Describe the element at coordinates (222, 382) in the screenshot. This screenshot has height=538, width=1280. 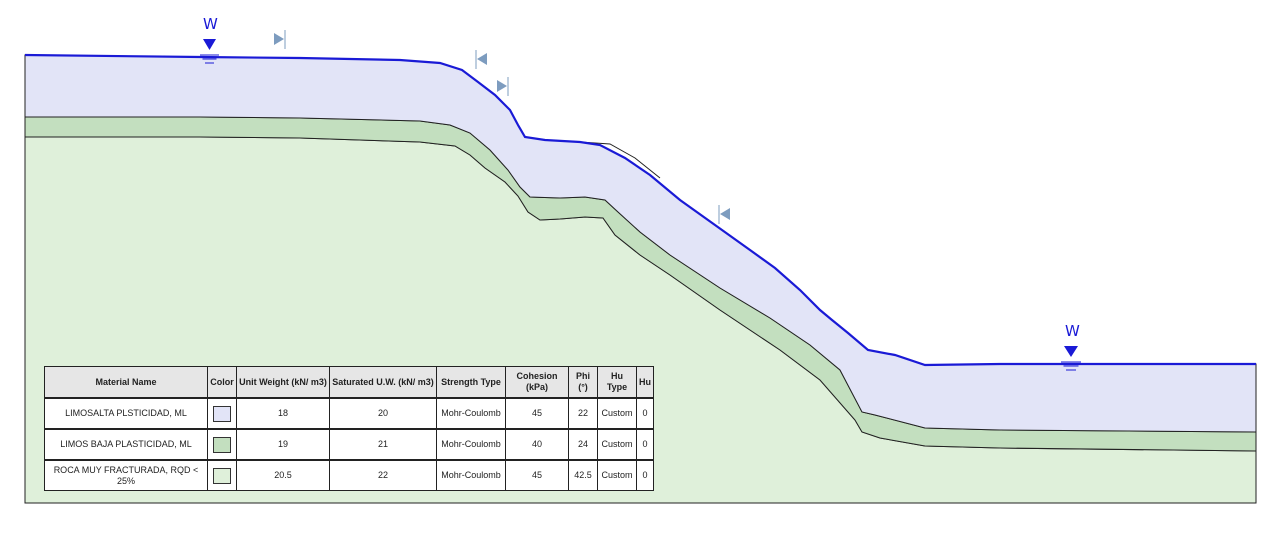
I see `header-color: Color` at that location.